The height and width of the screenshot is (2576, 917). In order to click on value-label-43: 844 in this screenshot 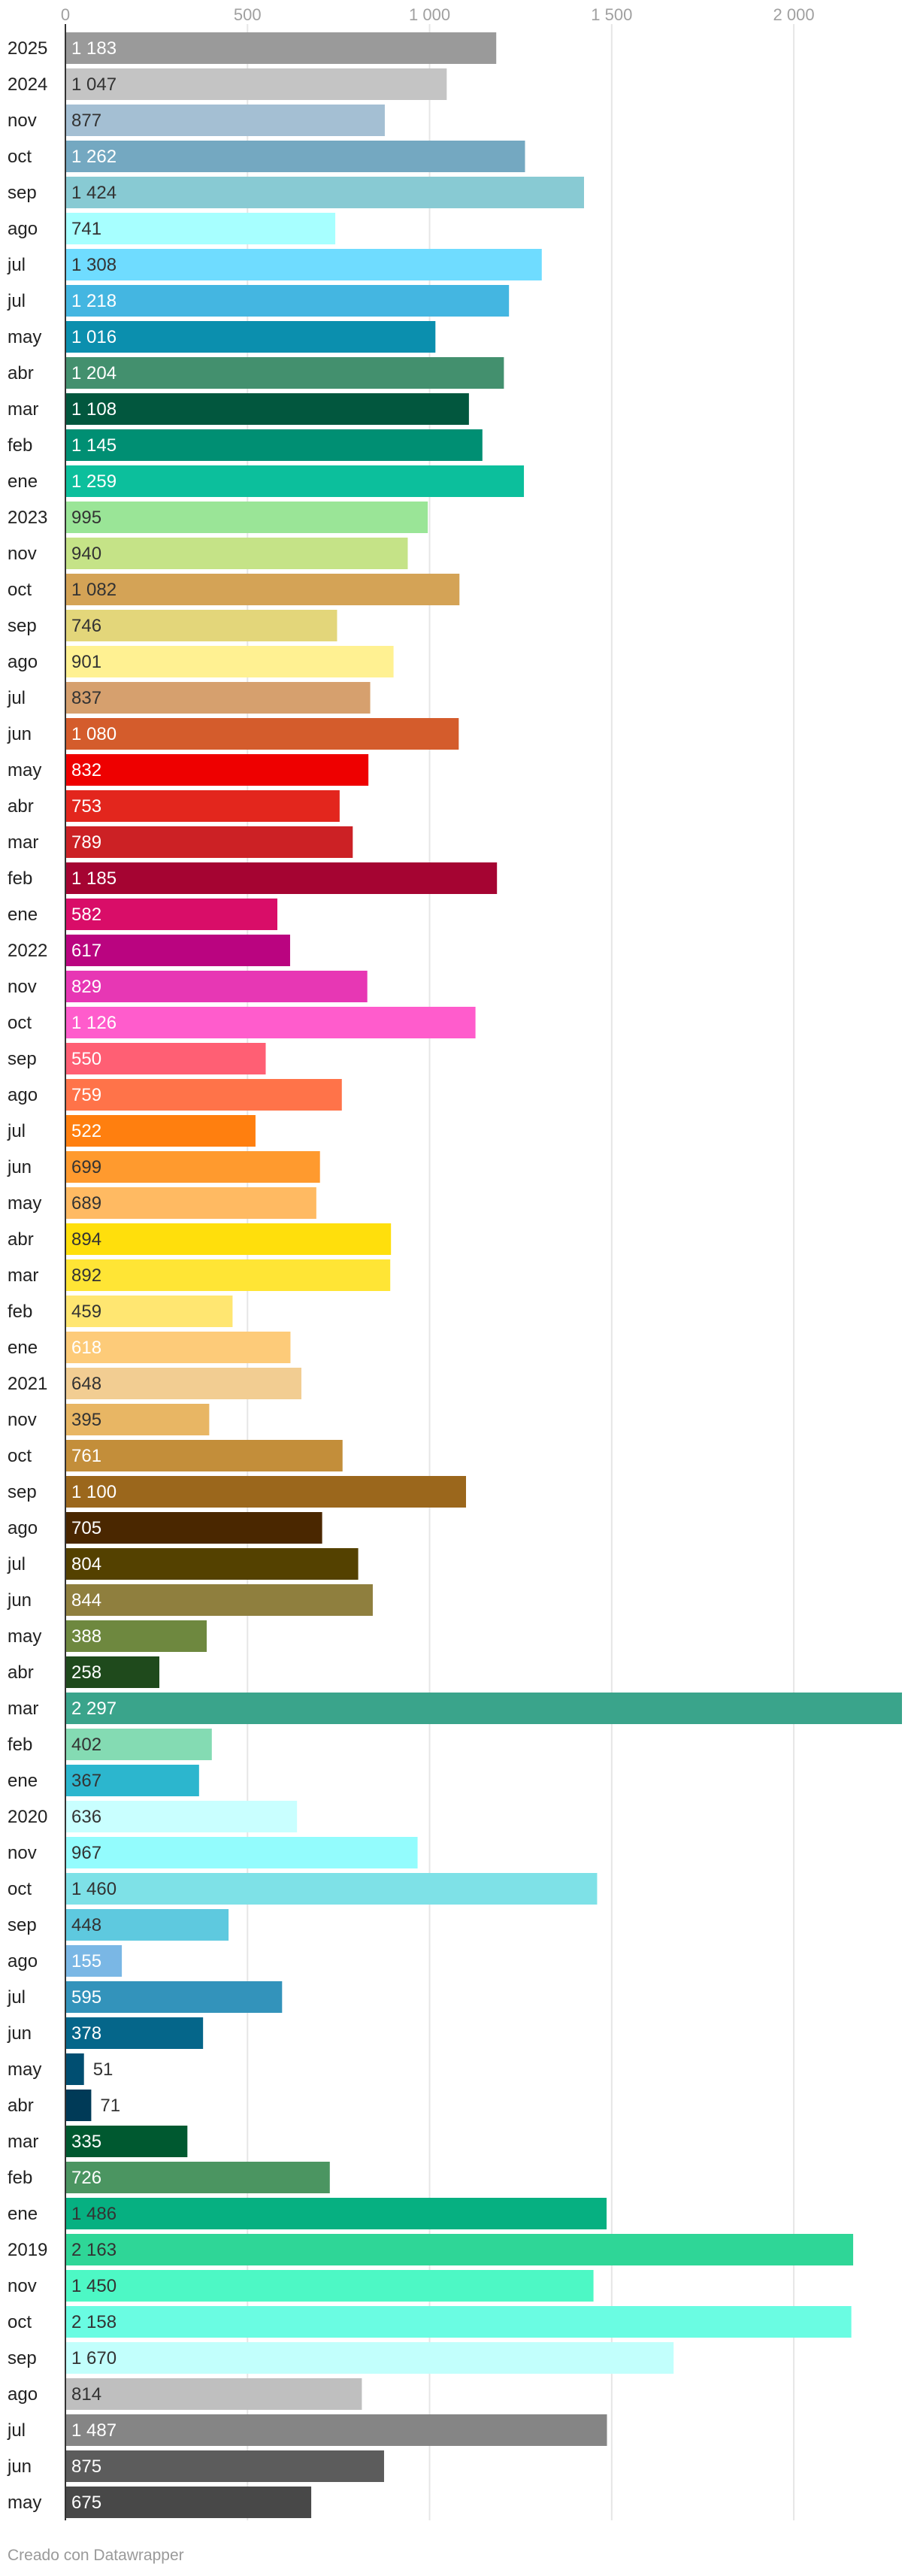, I will do `click(86, 1600)`.